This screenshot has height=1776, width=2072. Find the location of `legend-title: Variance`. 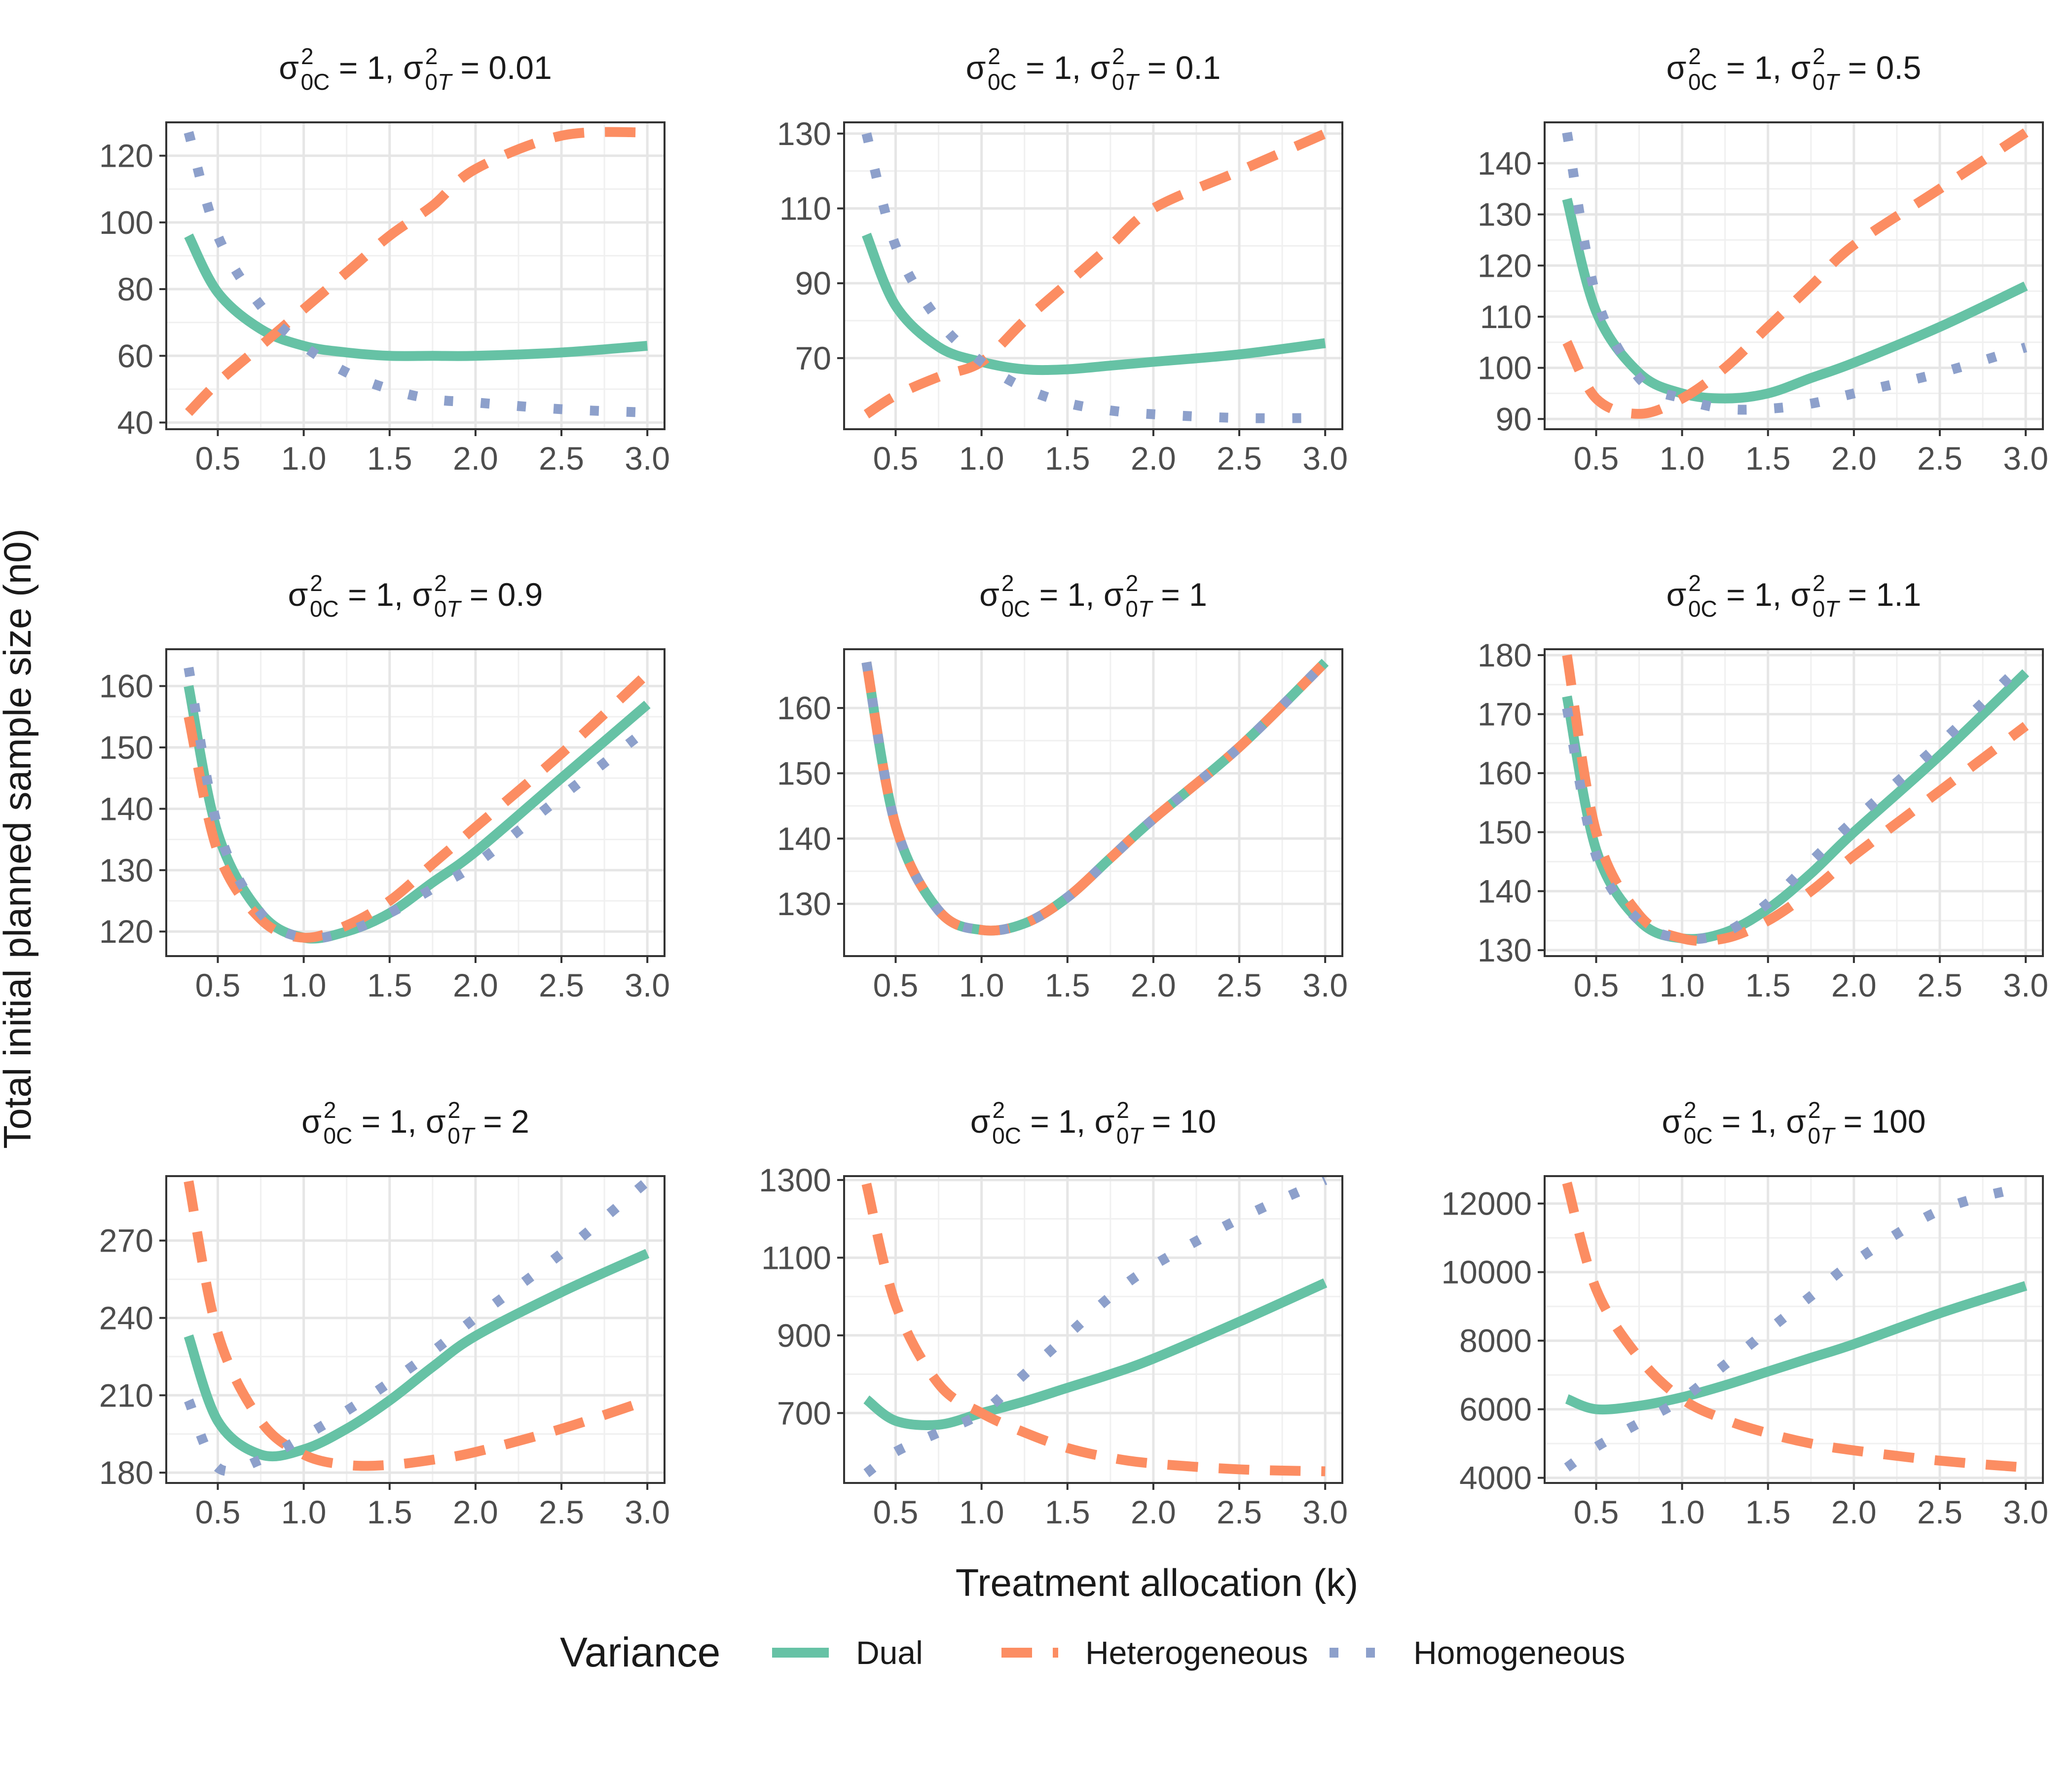

legend-title: Variance is located at coordinates (640, 1652).